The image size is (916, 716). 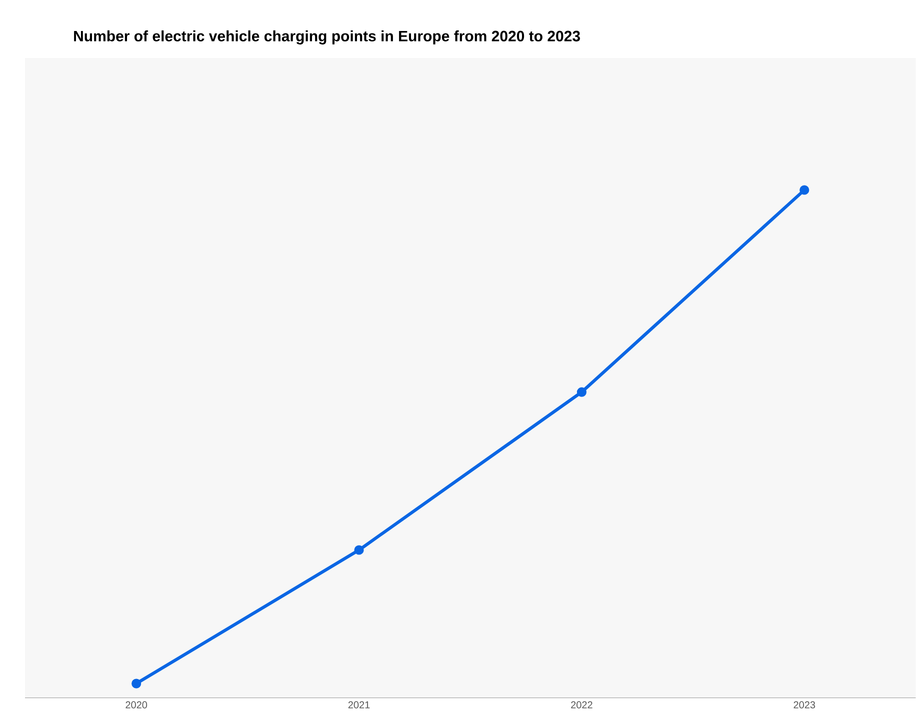 I want to click on x-tick-label: 2023, so click(x=805, y=704).